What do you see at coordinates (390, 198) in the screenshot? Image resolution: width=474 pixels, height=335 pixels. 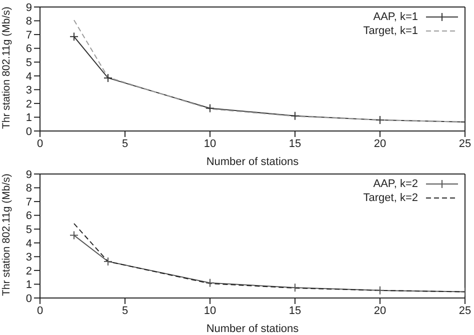 I see `legend-label: Target, k=2` at bounding box center [390, 198].